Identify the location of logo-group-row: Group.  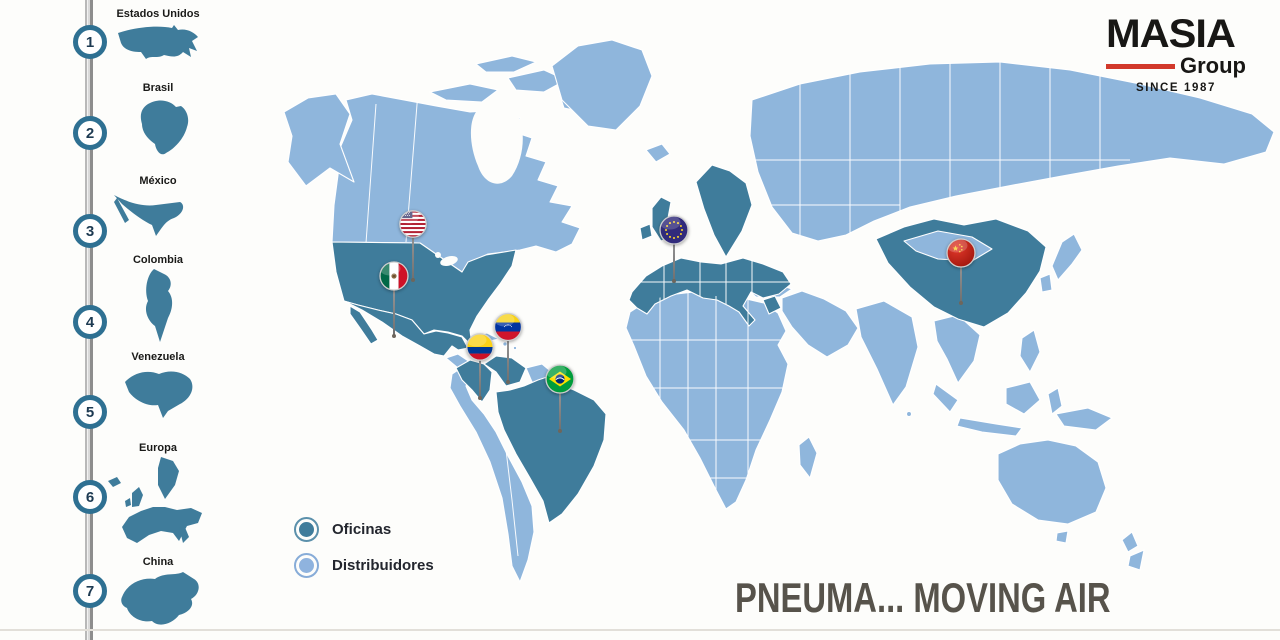
(1176, 66).